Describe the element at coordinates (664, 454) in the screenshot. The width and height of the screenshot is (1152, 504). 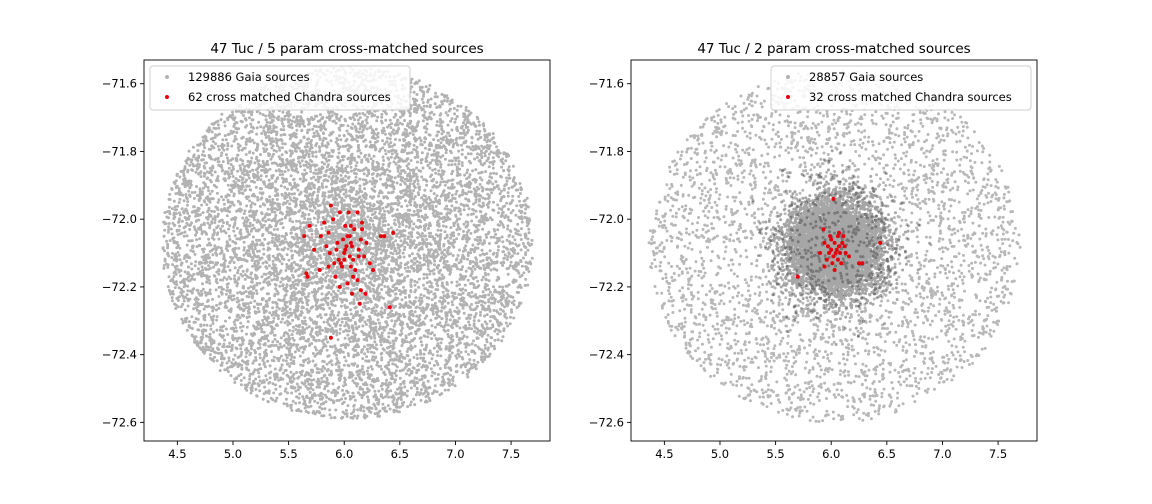
I see `right-x-tick-label: 4.5` at that location.